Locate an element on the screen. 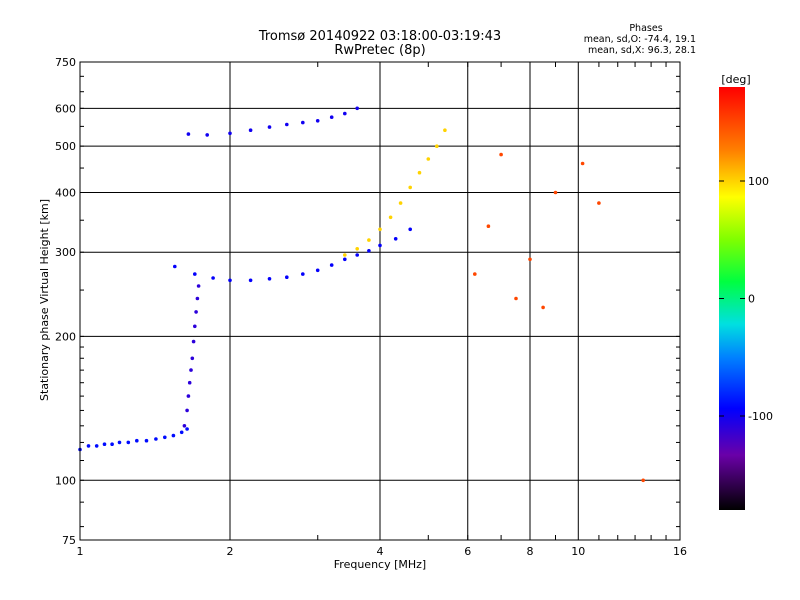  x-axis-label: Frequency [MHz] is located at coordinates (380, 564).